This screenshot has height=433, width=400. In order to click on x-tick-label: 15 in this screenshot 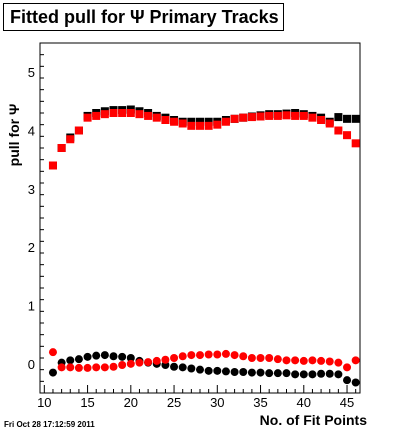, I will do `click(87, 402)`.